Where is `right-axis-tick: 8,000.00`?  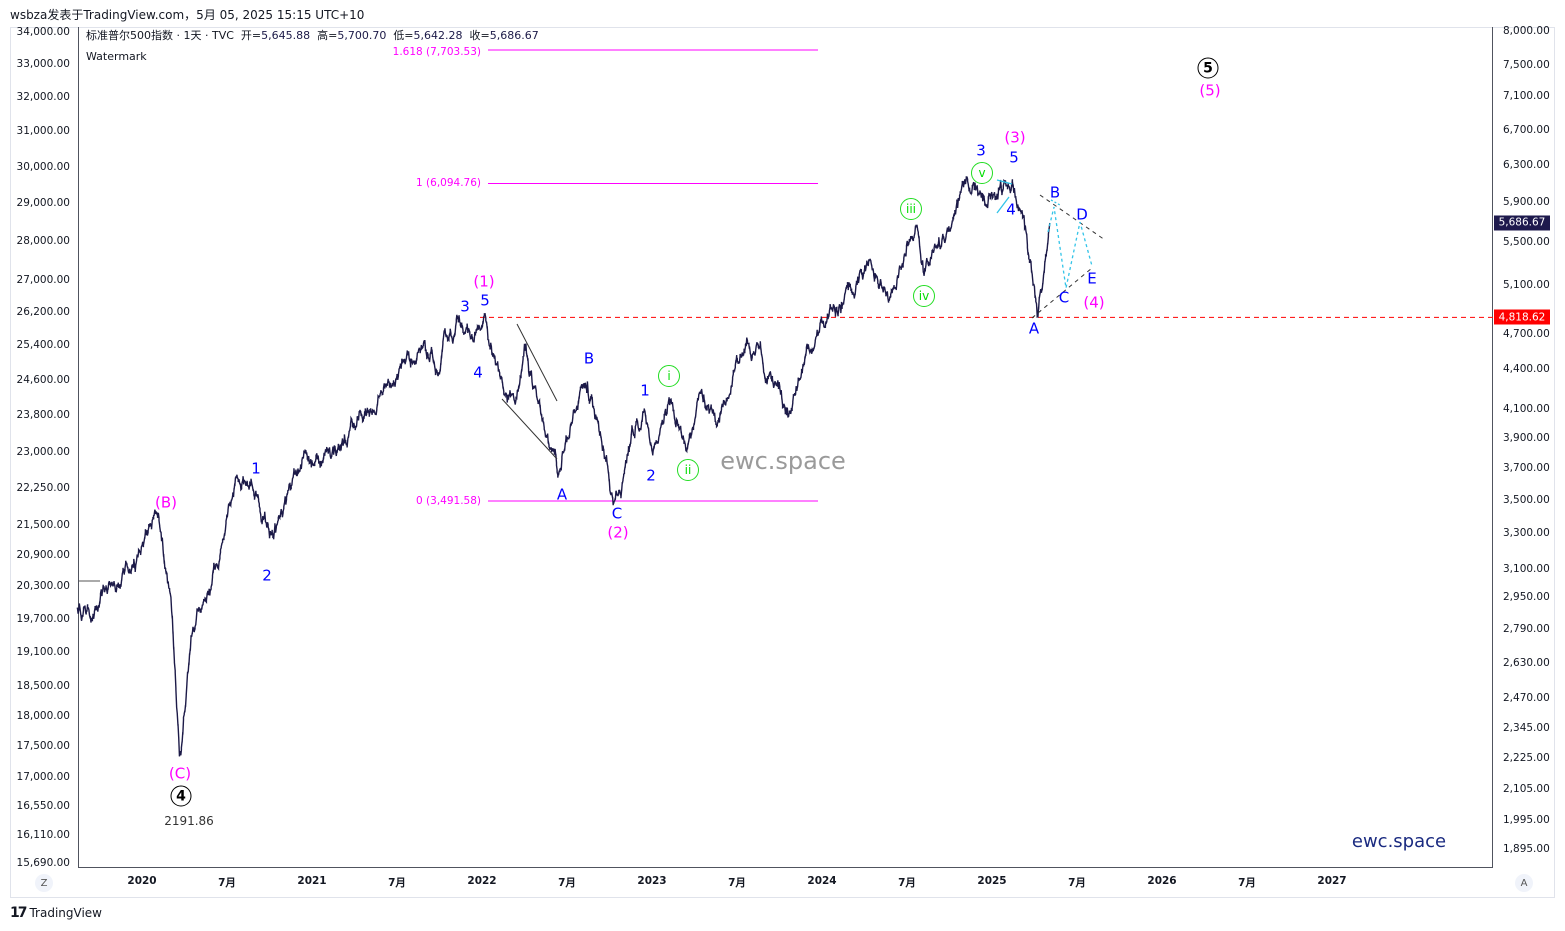
right-axis-tick: 8,000.00 is located at coordinates (1526, 31).